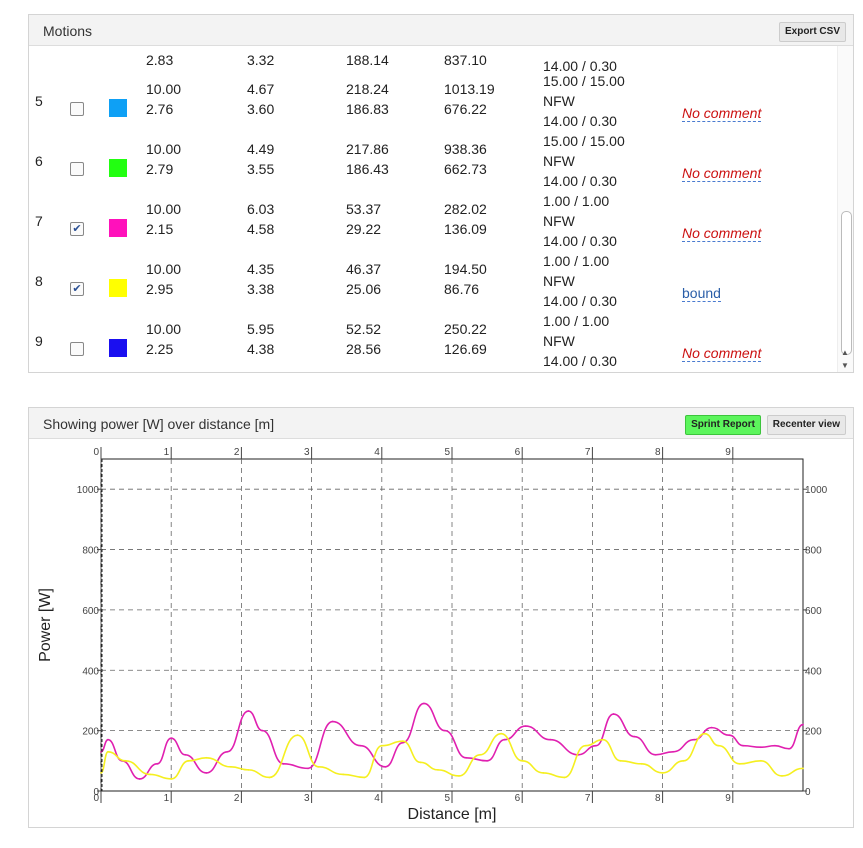 Image resolution: width=863 pixels, height=848 pixels. I want to click on cell: NFW, so click(559, 341).